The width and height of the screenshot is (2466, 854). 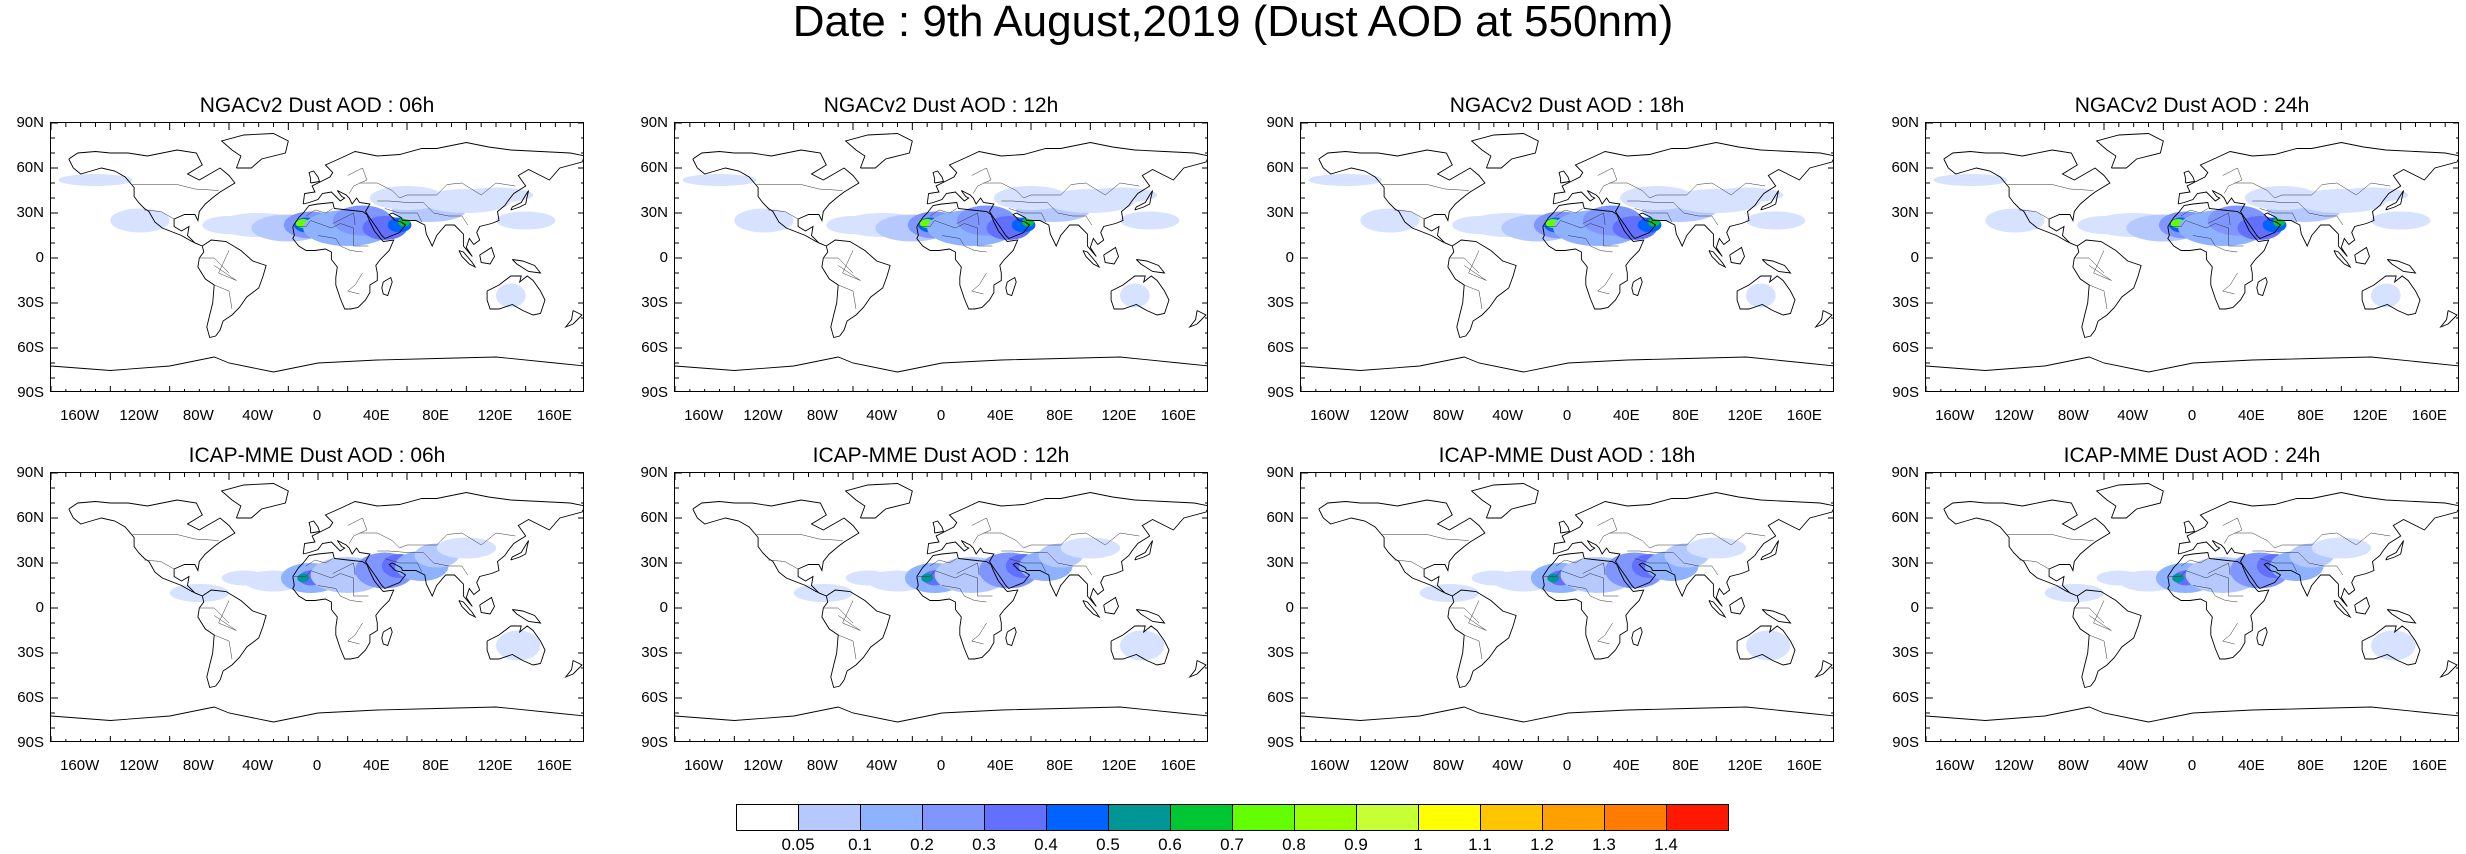 What do you see at coordinates (860, 844) in the screenshot?
I see `colorbar-label: 0.1` at bounding box center [860, 844].